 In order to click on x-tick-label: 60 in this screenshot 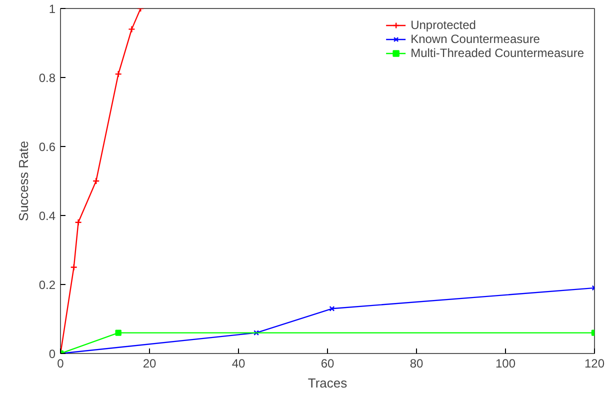, I will do `click(327, 363)`.